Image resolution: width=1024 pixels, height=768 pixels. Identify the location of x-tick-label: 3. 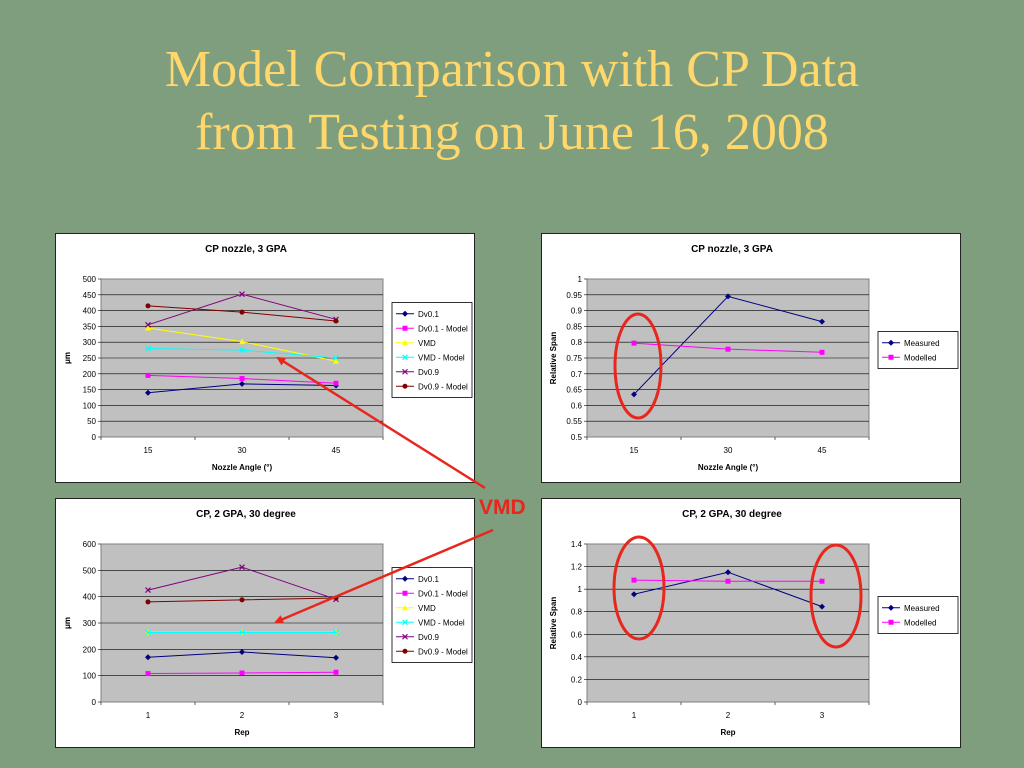
(336, 715).